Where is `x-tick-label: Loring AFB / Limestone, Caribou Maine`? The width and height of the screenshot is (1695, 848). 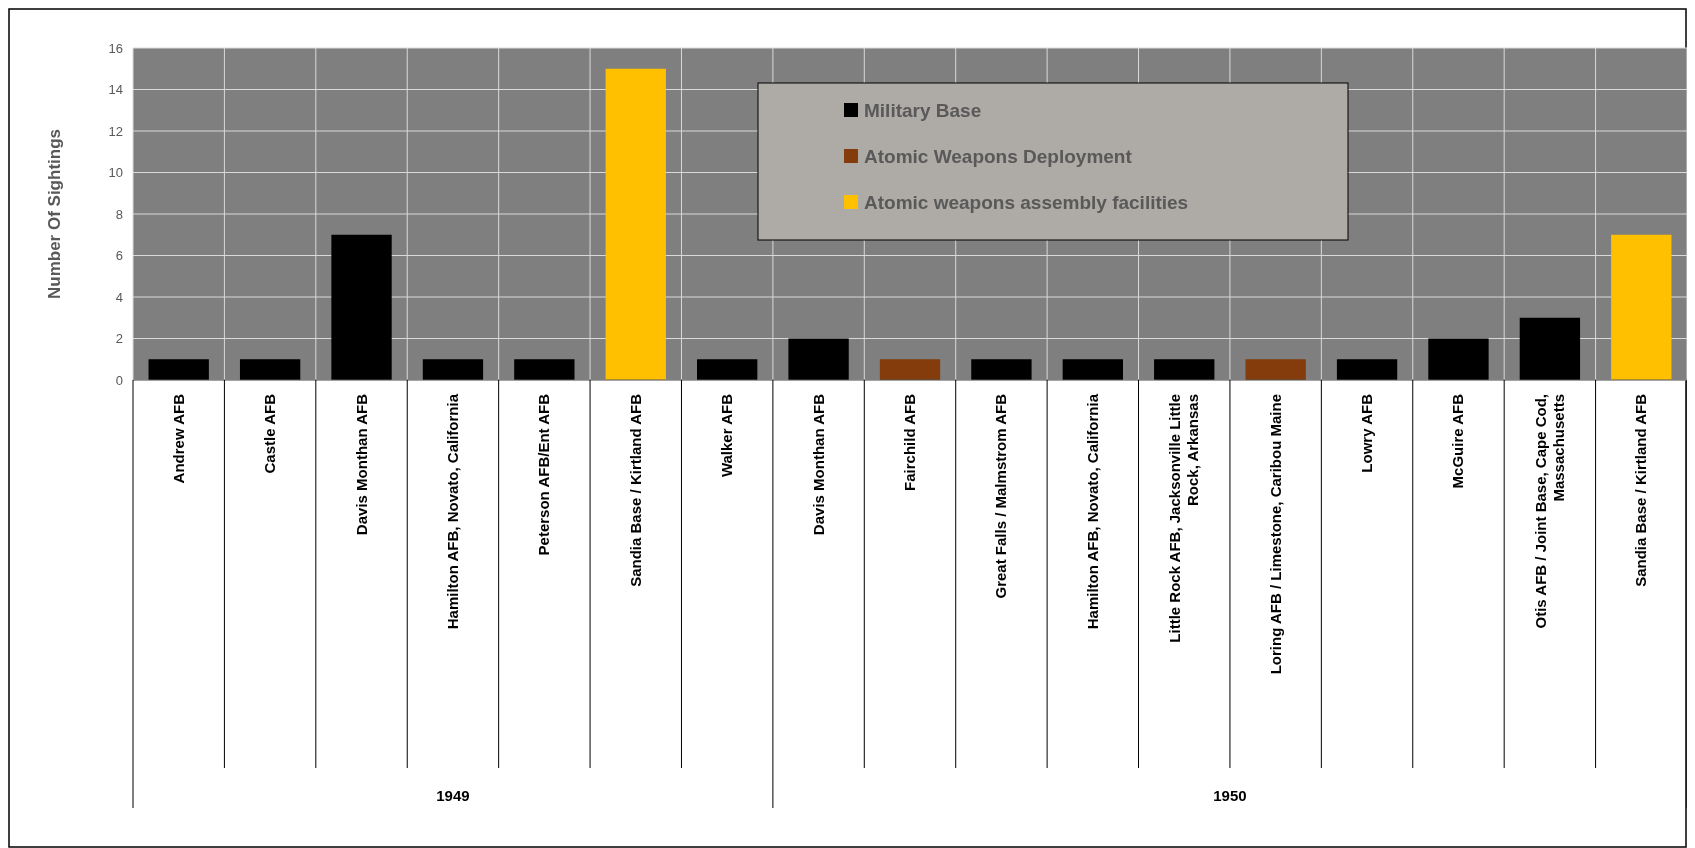
x-tick-label: Loring AFB / Limestone, Caribou Maine is located at coordinates (1275, 534).